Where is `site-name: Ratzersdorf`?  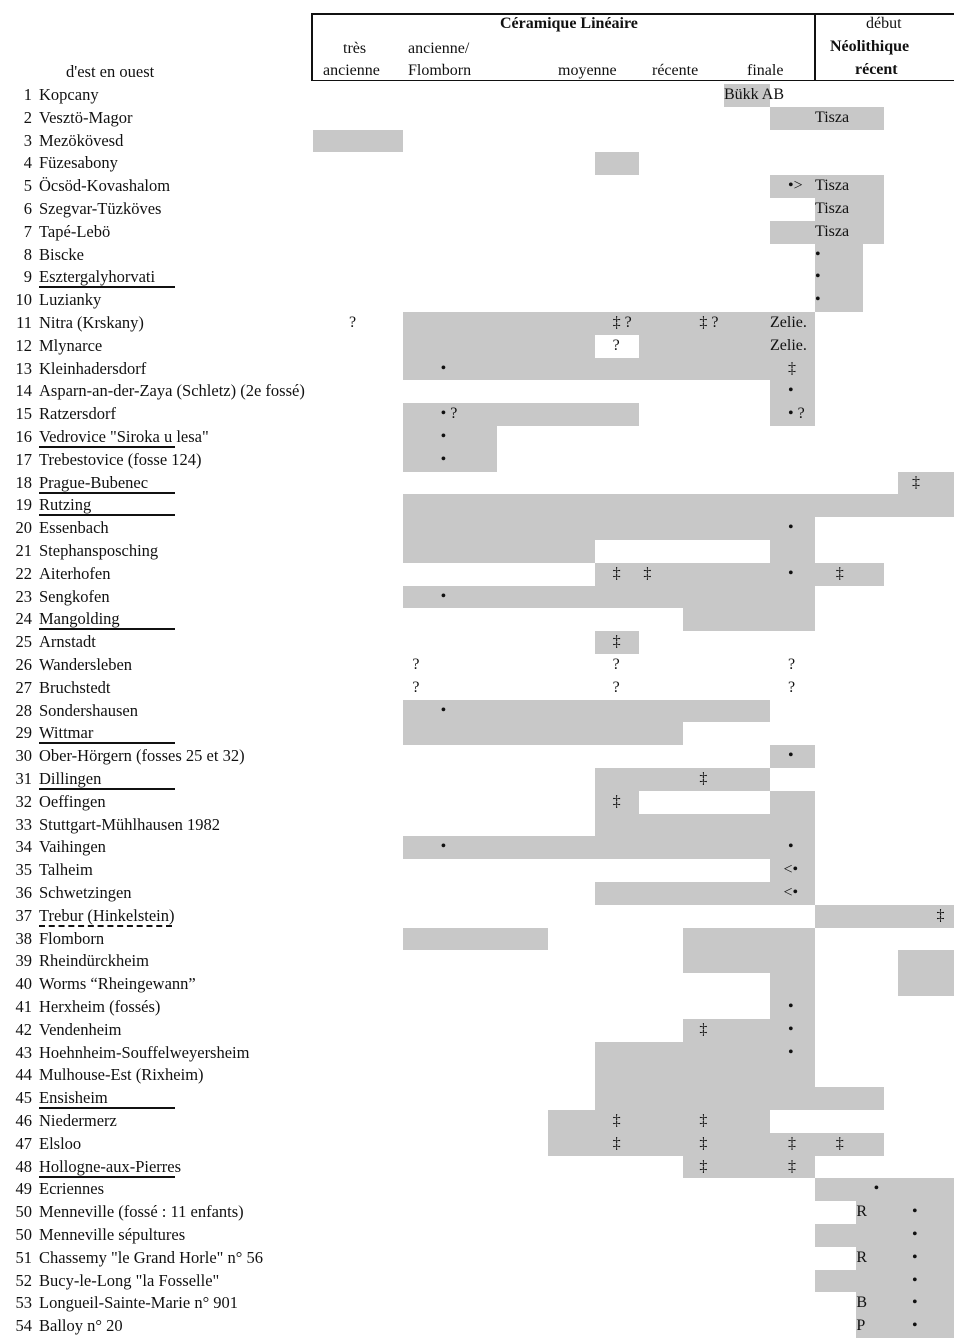 site-name: Ratzersdorf is located at coordinates (77, 414).